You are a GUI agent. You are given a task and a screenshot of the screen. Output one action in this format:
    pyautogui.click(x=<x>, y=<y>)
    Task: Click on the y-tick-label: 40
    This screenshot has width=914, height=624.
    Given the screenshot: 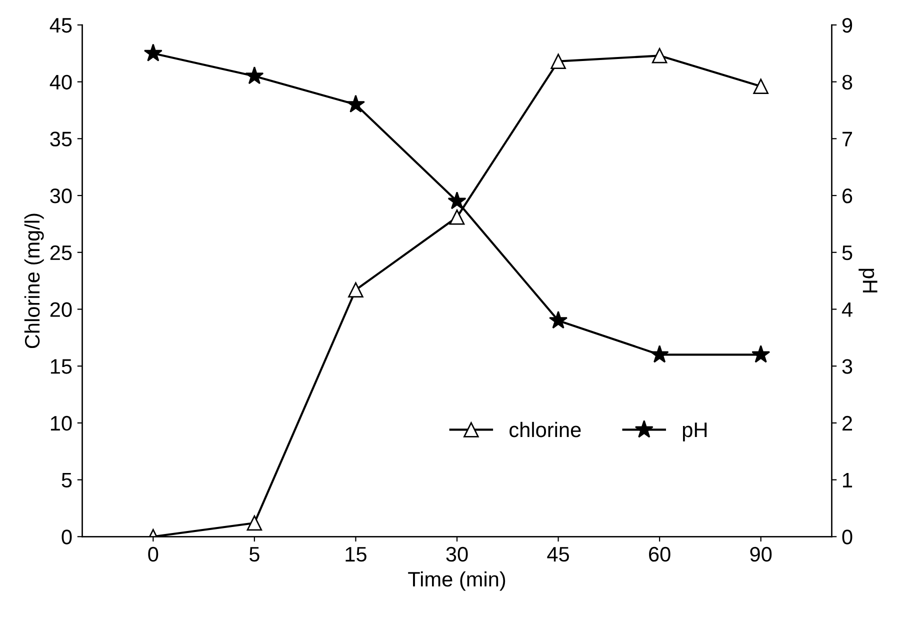 What is the action you would take?
    pyautogui.click(x=61, y=82)
    